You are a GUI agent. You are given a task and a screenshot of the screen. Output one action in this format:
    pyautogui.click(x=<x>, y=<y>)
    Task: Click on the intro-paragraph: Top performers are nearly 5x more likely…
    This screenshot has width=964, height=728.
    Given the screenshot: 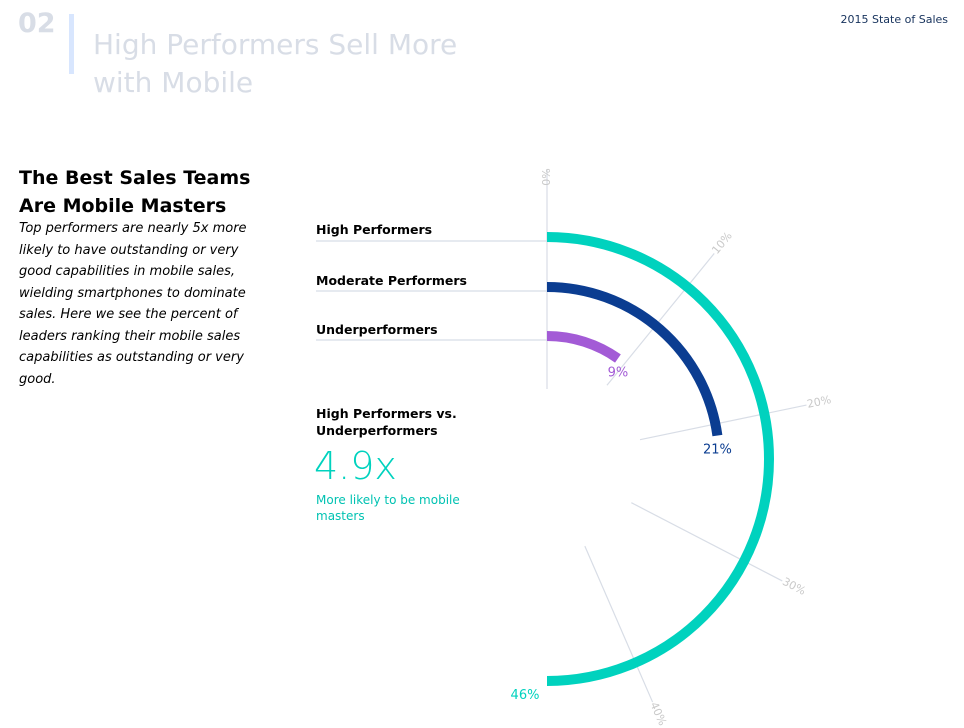 What is the action you would take?
    pyautogui.click(x=133, y=304)
    